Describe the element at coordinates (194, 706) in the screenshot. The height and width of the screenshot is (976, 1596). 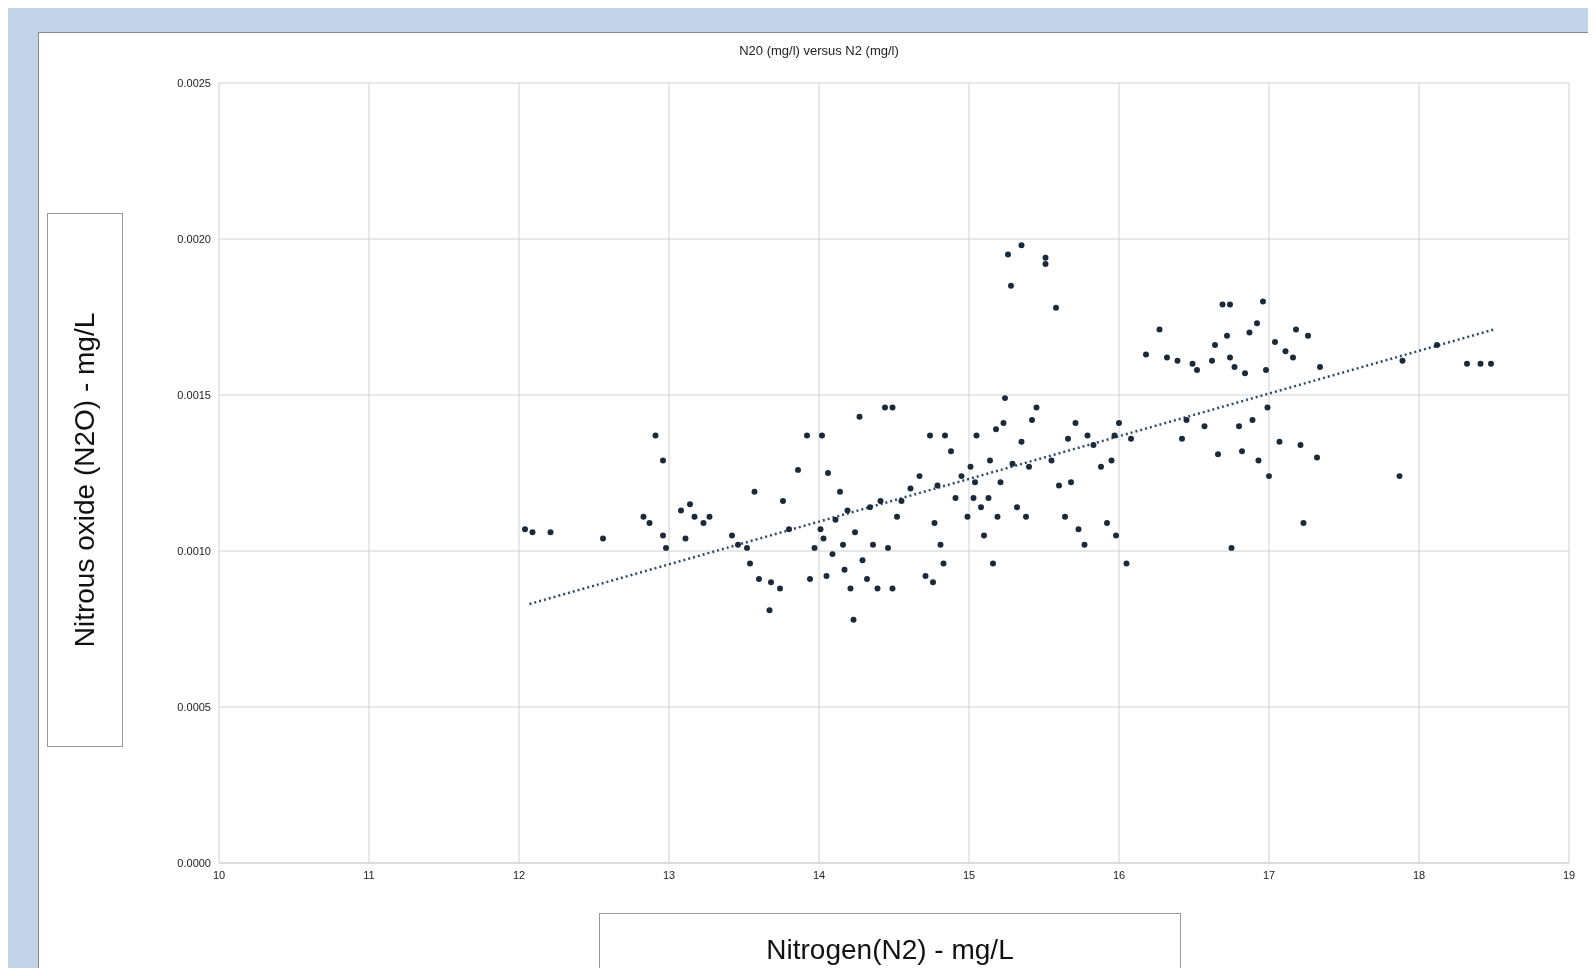
I see `y-tick-label: 0.0005` at that location.